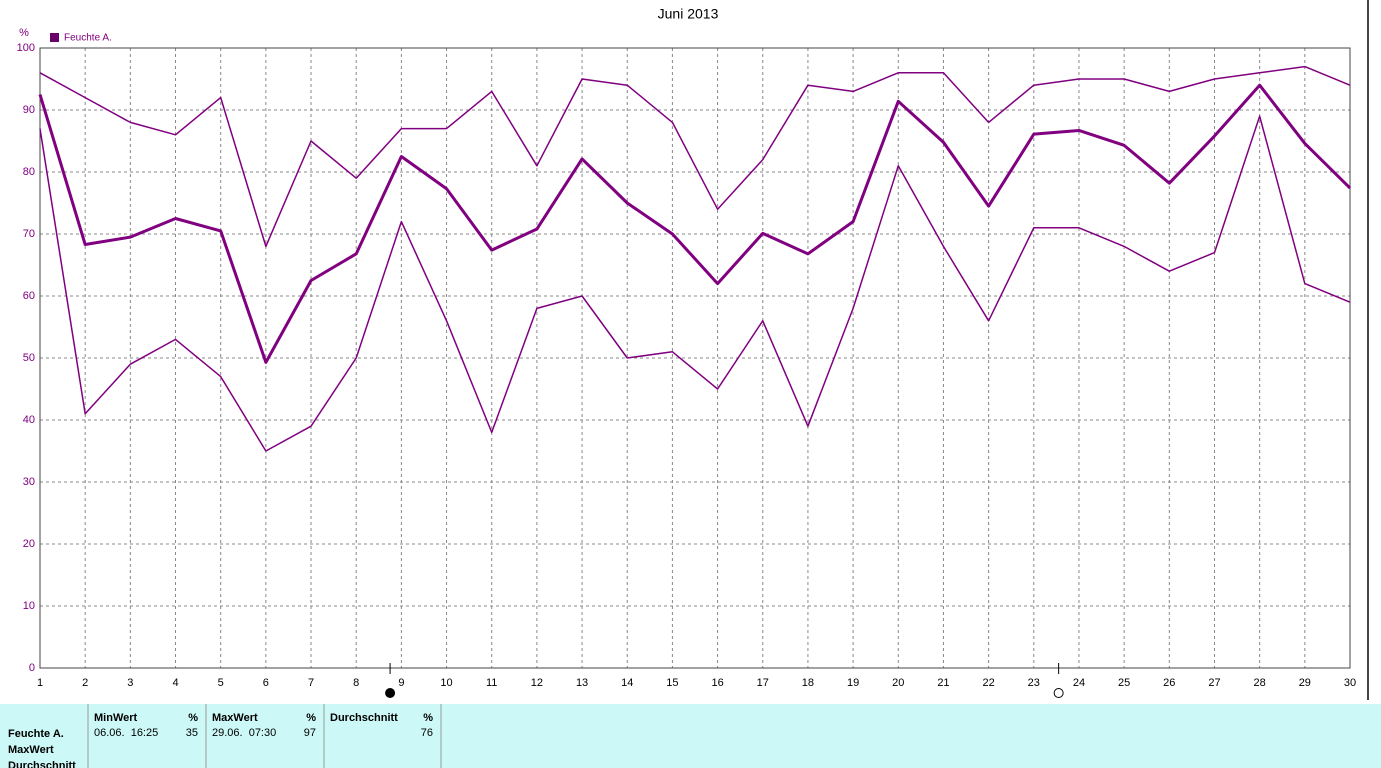  I want to click on x-tick-label: 28, so click(1260, 683).